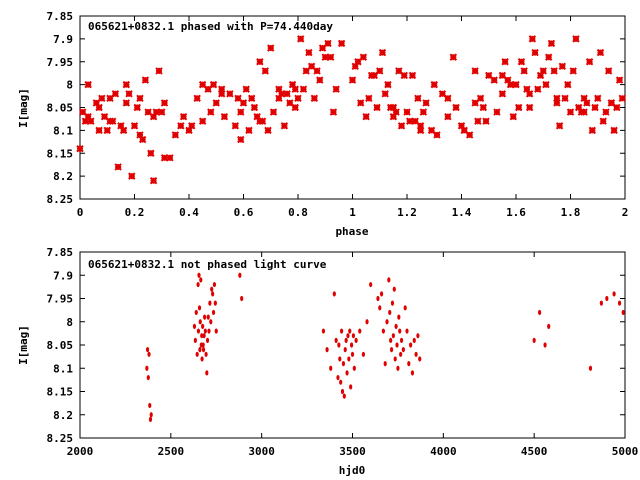 This screenshot has width=640, height=480. What do you see at coordinates (63, 275) in the screenshot?
I see `unphased-ytick-label: 7.9` at bounding box center [63, 275].